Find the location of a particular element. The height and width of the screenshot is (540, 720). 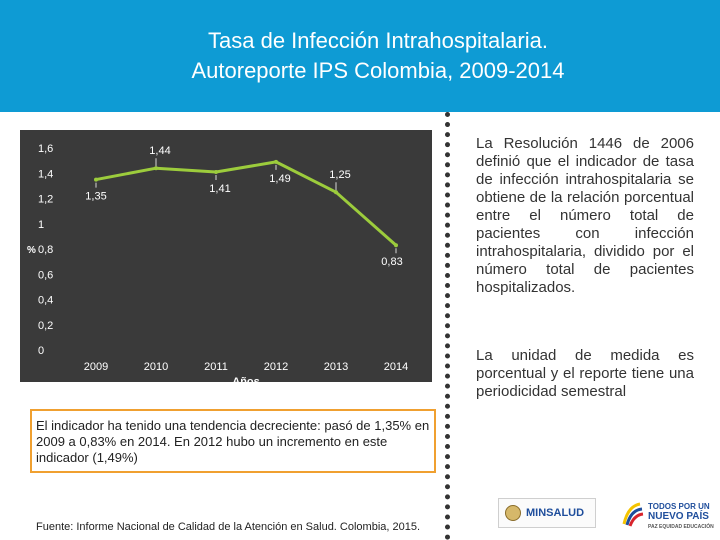

data-label: 1,49 is located at coordinates (279, 179).